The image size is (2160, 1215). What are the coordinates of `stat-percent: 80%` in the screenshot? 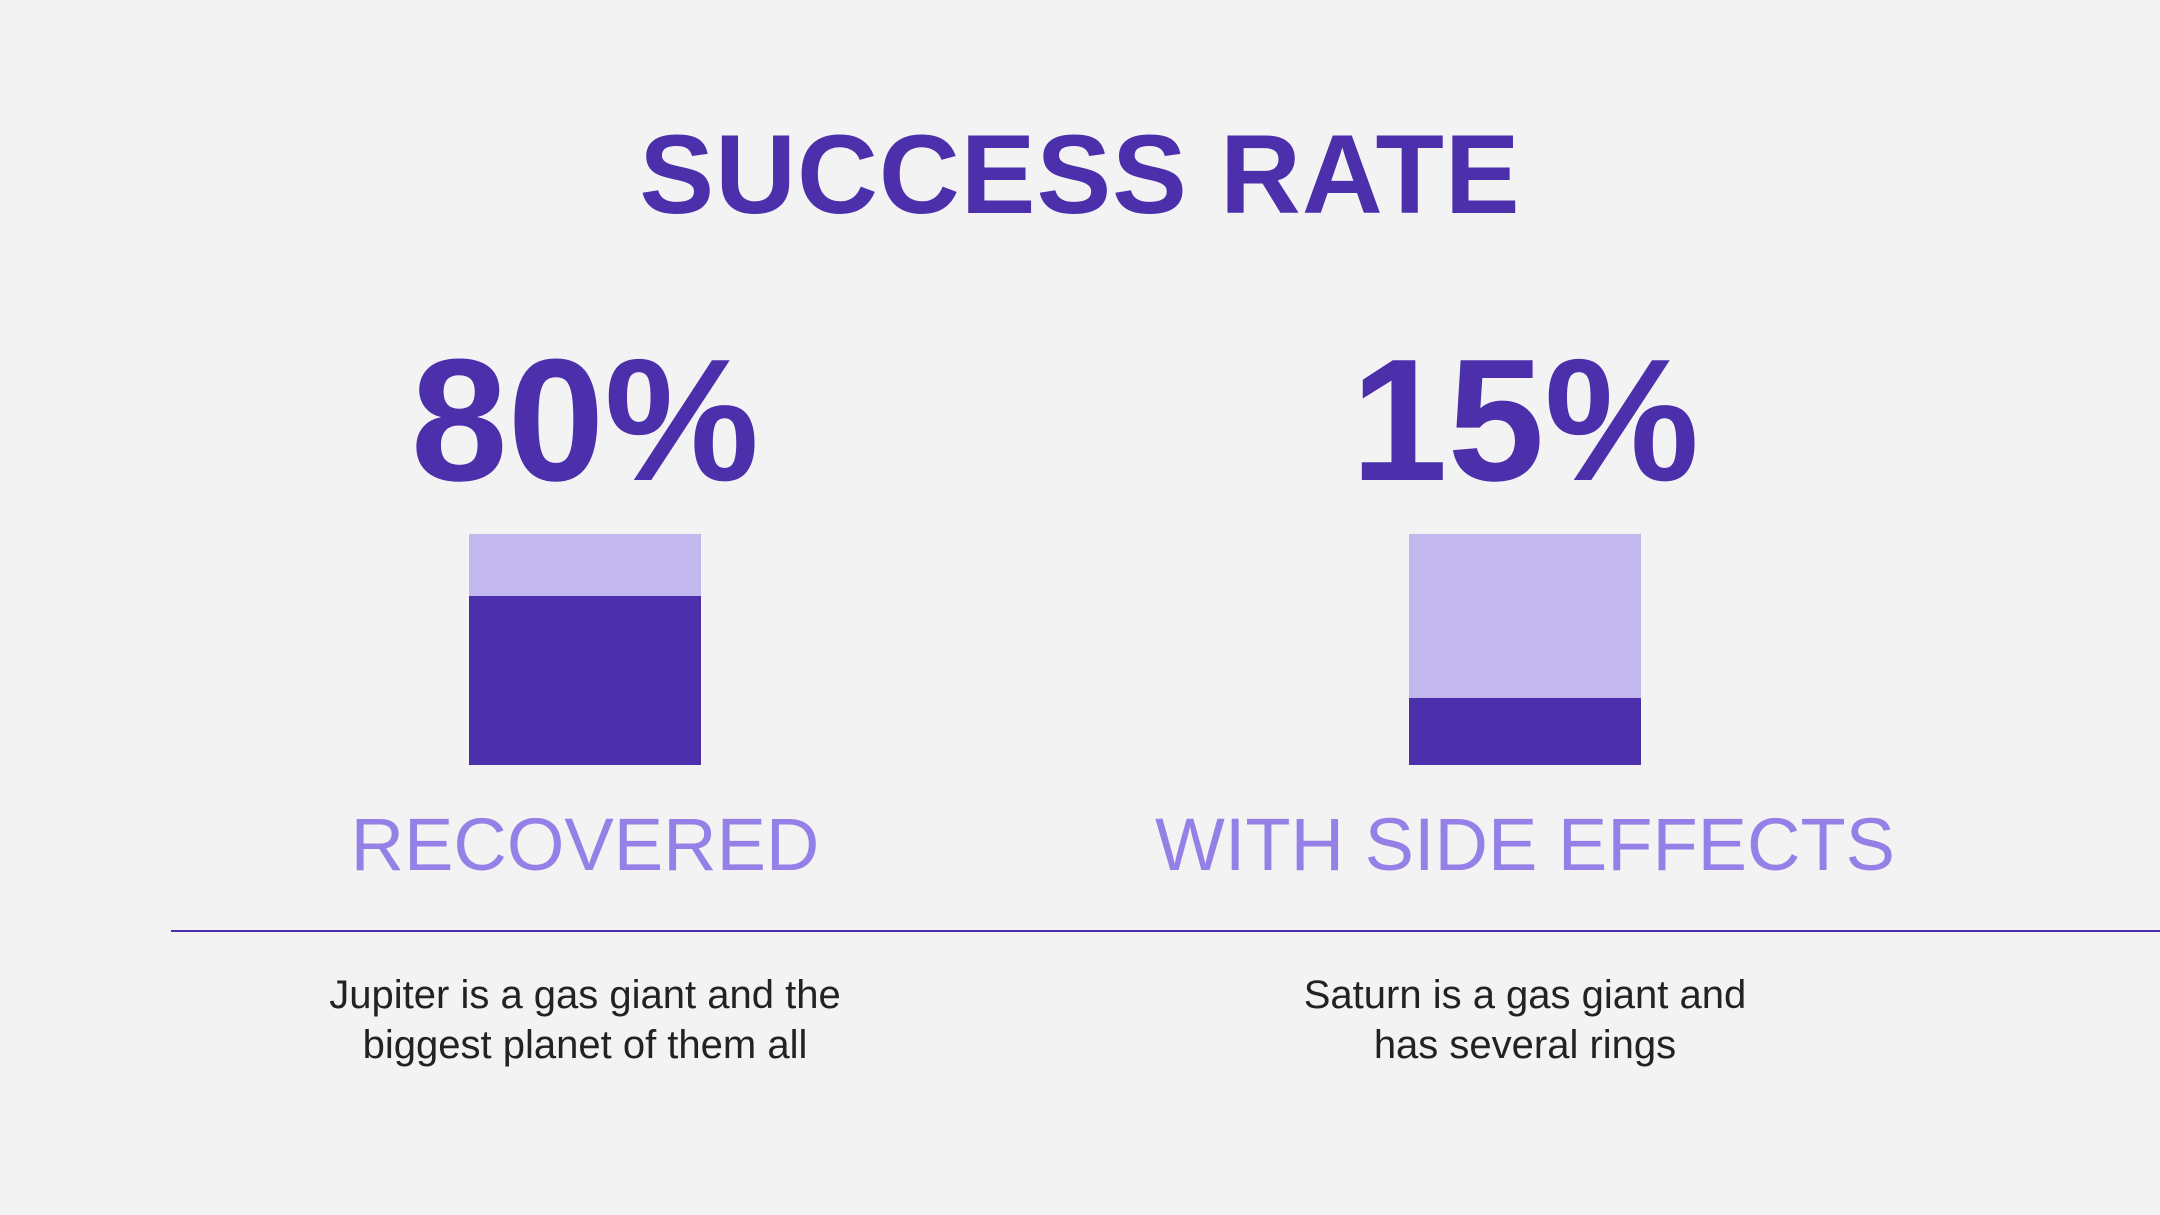 It's located at (585, 419).